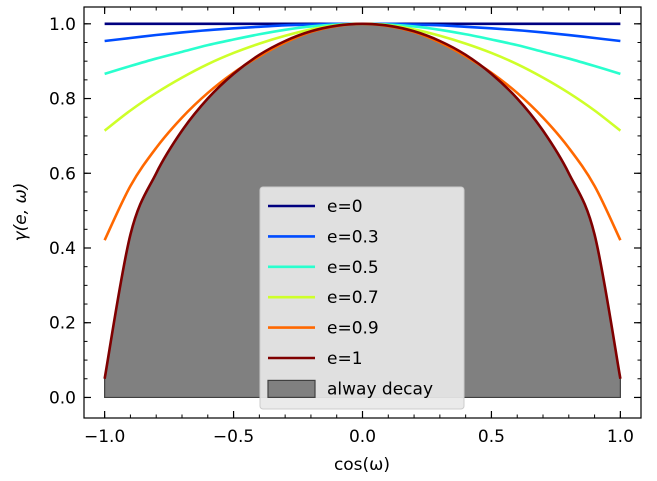 The width and height of the screenshot is (657, 481). What do you see at coordinates (62, 100) in the screenshot?
I see `y-tick-label: 0.8` at bounding box center [62, 100].